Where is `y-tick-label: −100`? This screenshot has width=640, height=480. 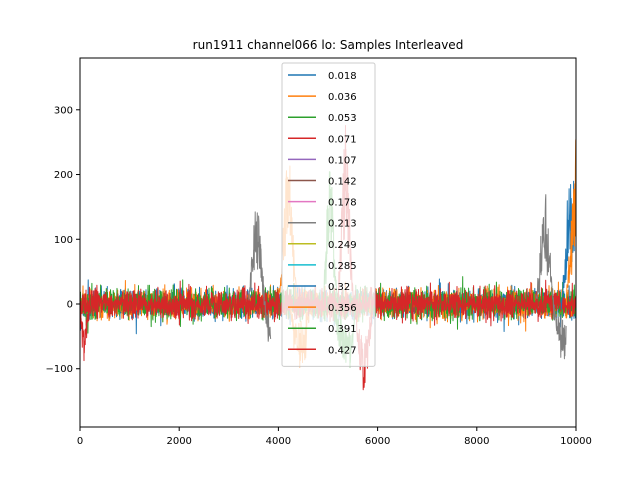
y-tick-label: −100 is located at coordinates (59, 369).